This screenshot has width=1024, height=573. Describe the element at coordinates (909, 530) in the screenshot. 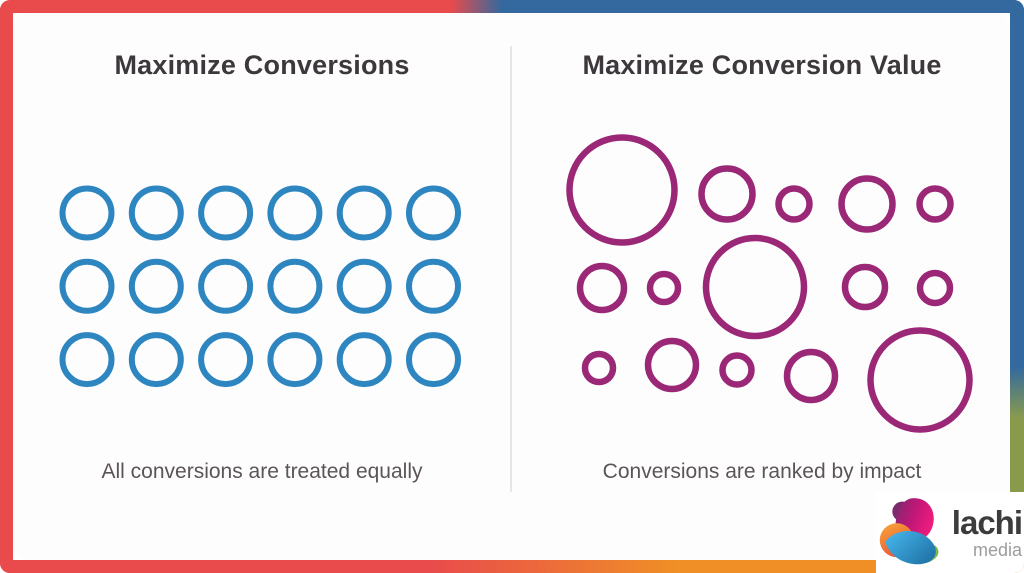

I see `lachi-logo-mark-icon` at that location.